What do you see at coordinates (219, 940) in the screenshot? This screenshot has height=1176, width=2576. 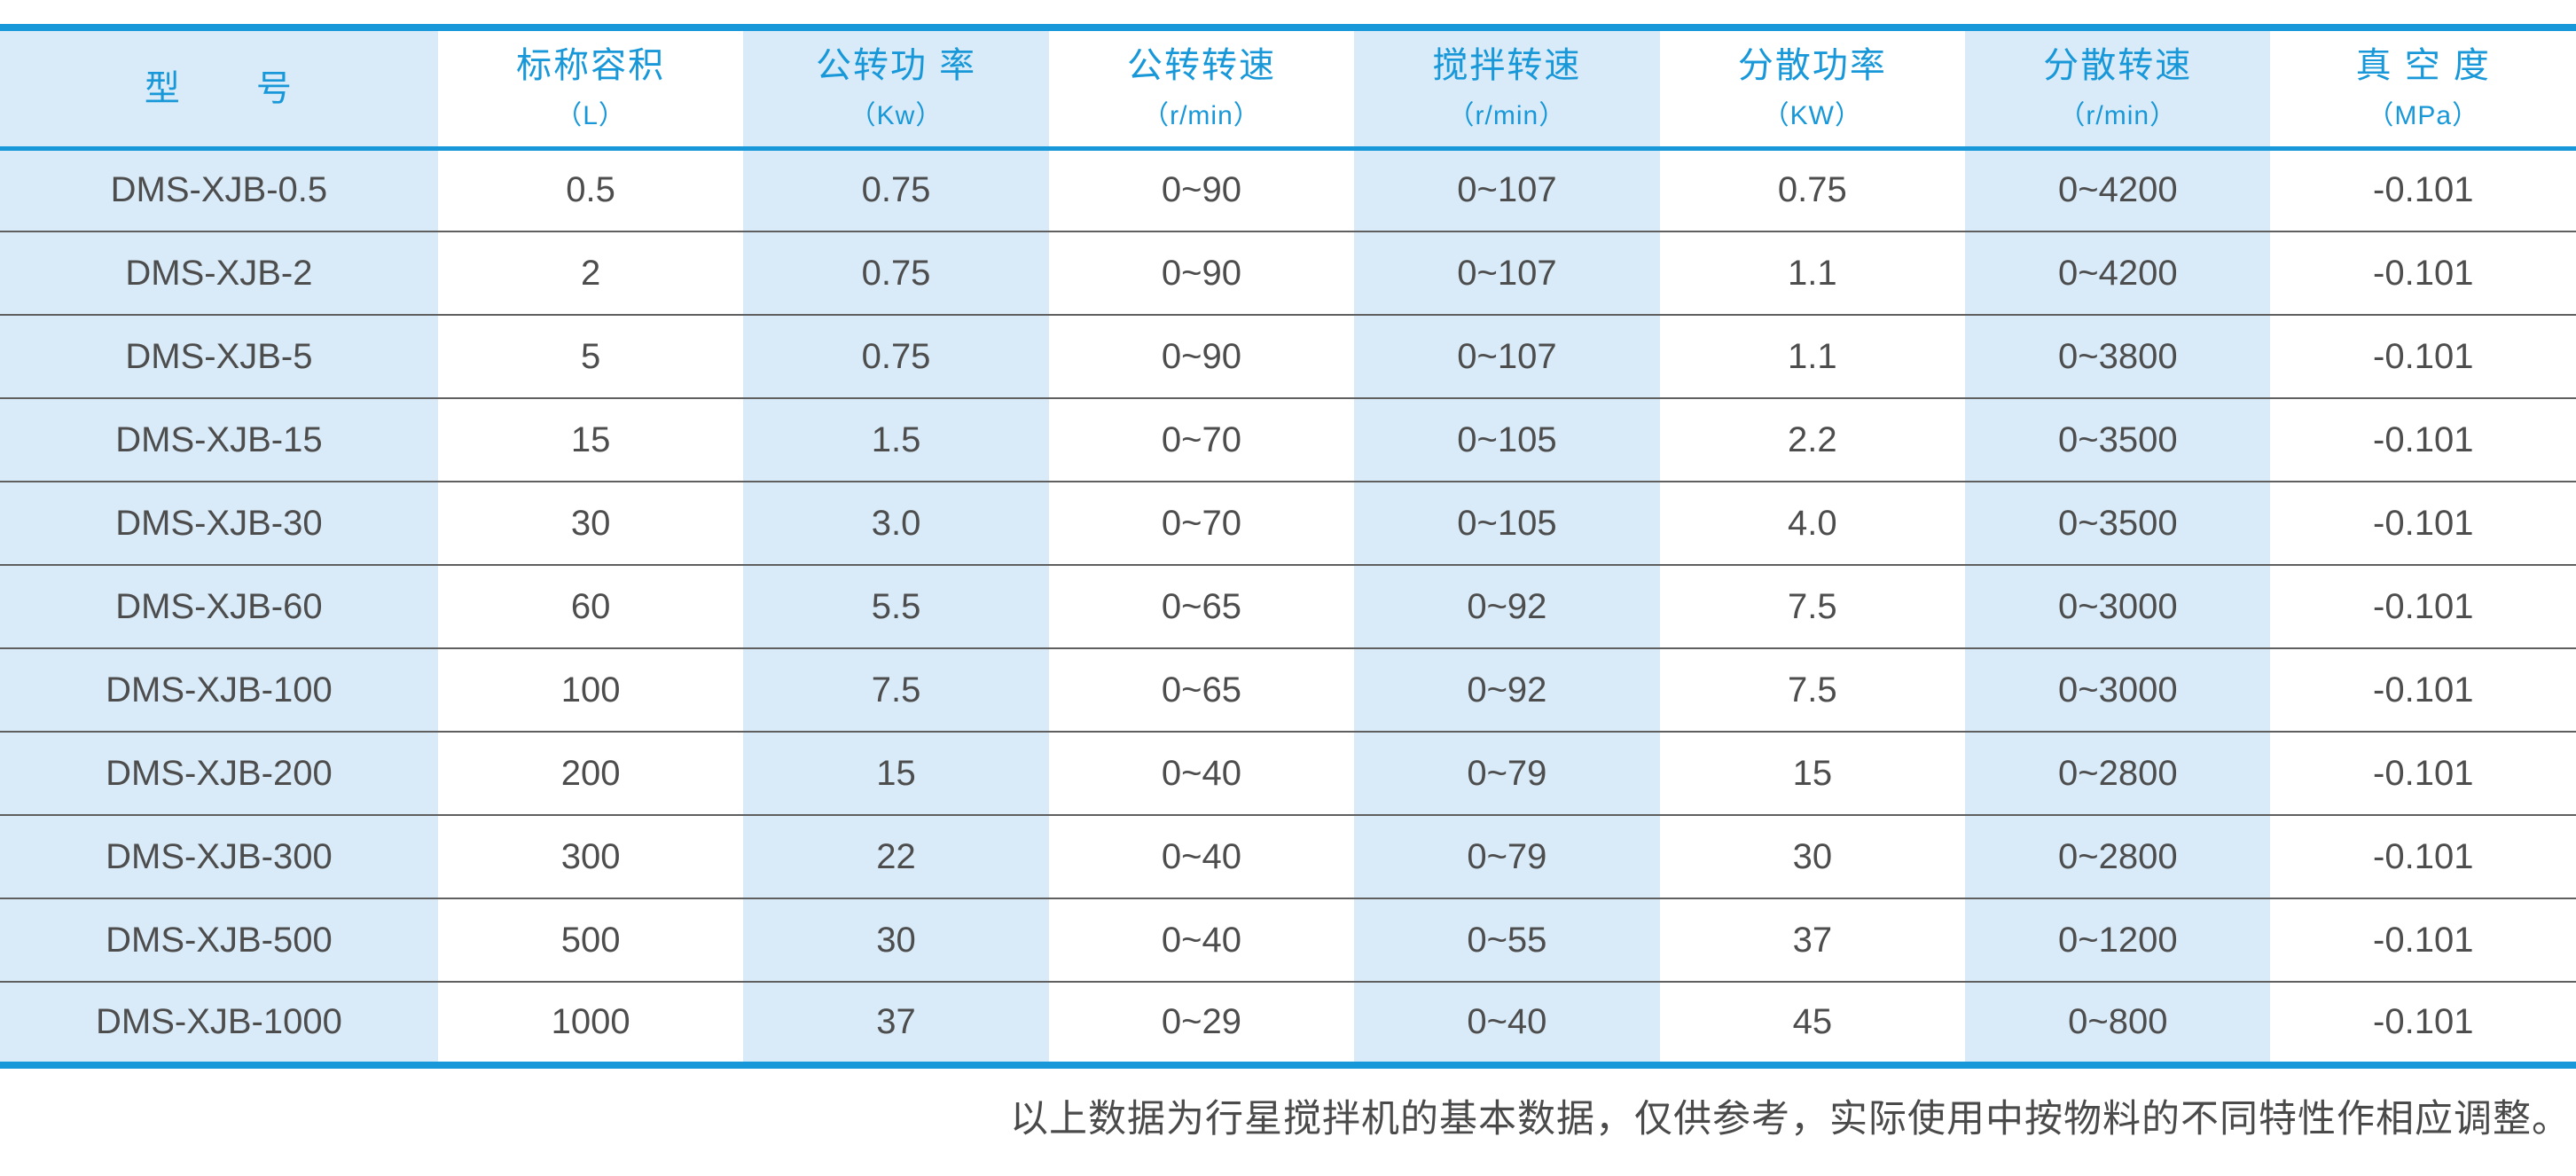 I see `model-cell: DMS-XJB-500` at bounding box center [219, 940].